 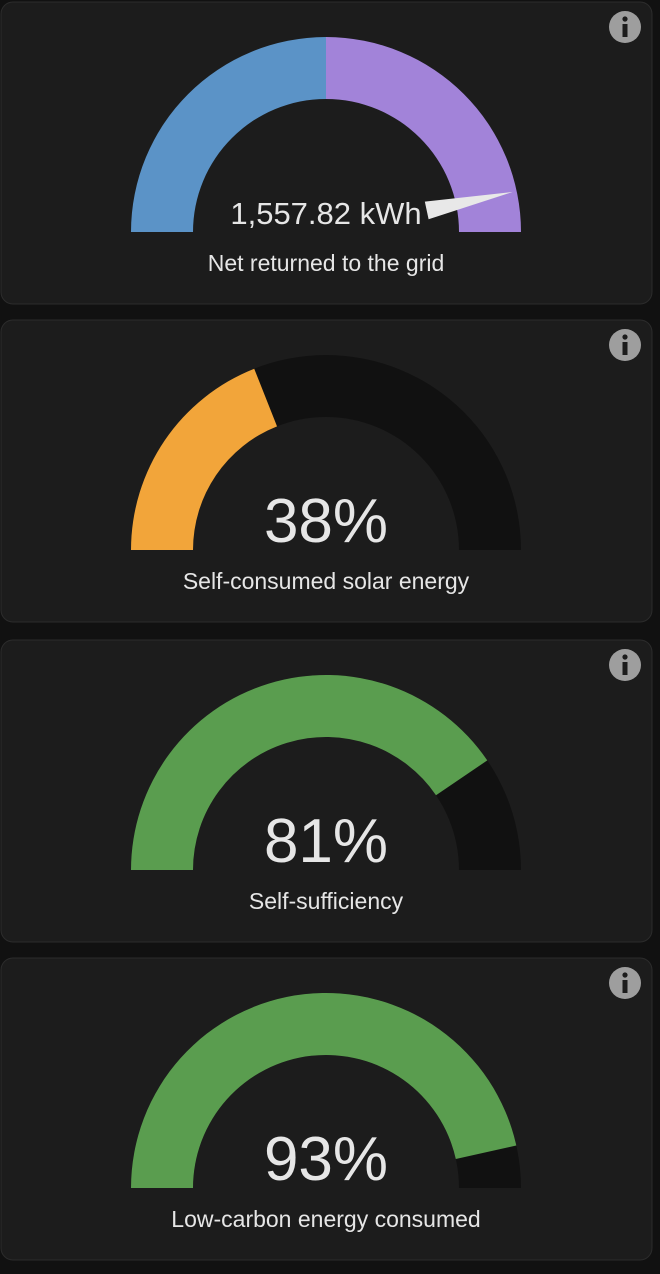 I want to click on gauge-value: 93%, so click(x=326, y=1159).